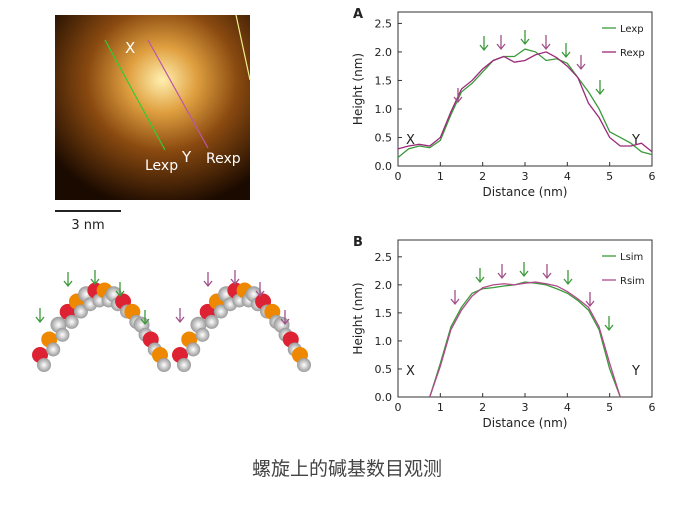  I want to click on legend-label: Rexp, so click(632, 53).